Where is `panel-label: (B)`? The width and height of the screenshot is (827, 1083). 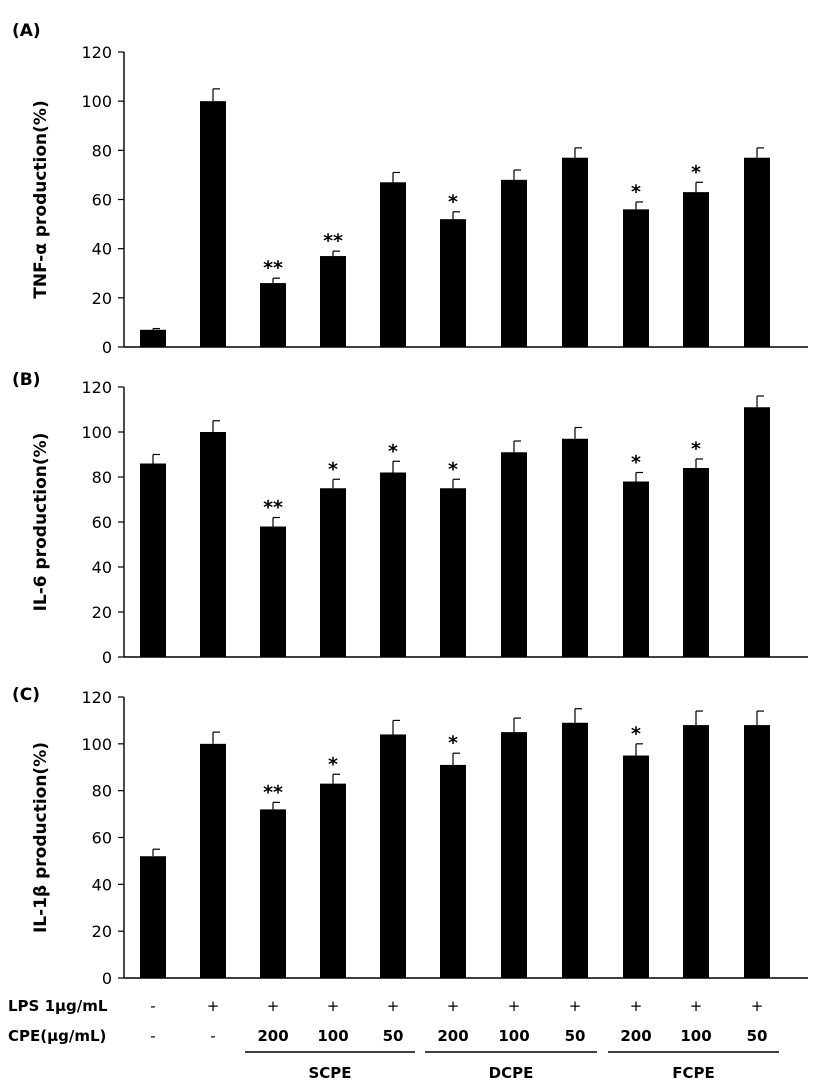
panel-label: (B) is located at coordinates (26, 380).